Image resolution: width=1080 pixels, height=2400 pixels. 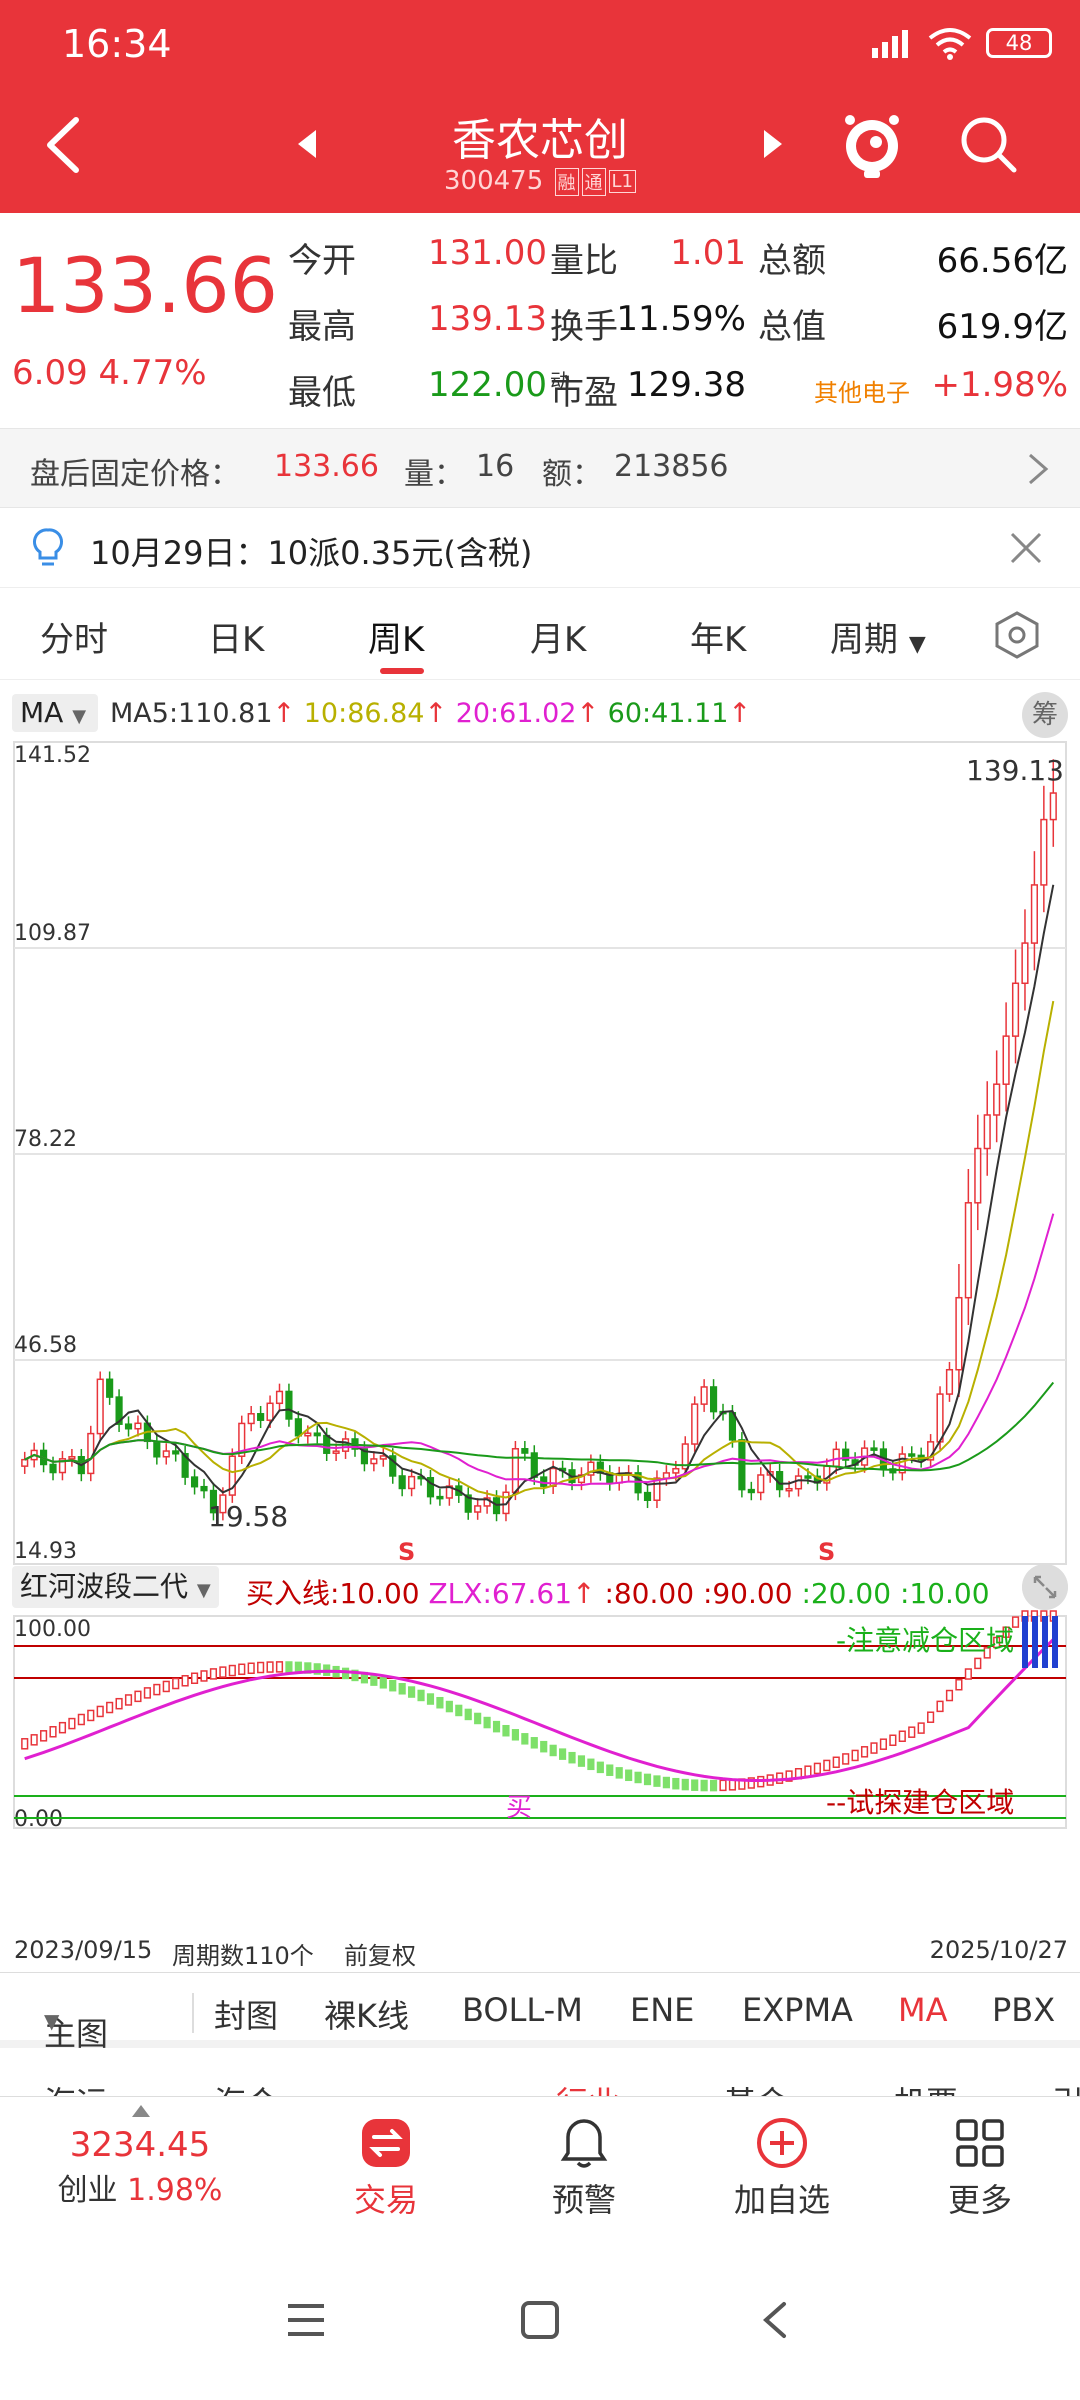 What do you see at coordinates (782, 2168) in the screenshot?
I see `nav-add-watchlist: 加自选` at bounding box center [782, 2168].